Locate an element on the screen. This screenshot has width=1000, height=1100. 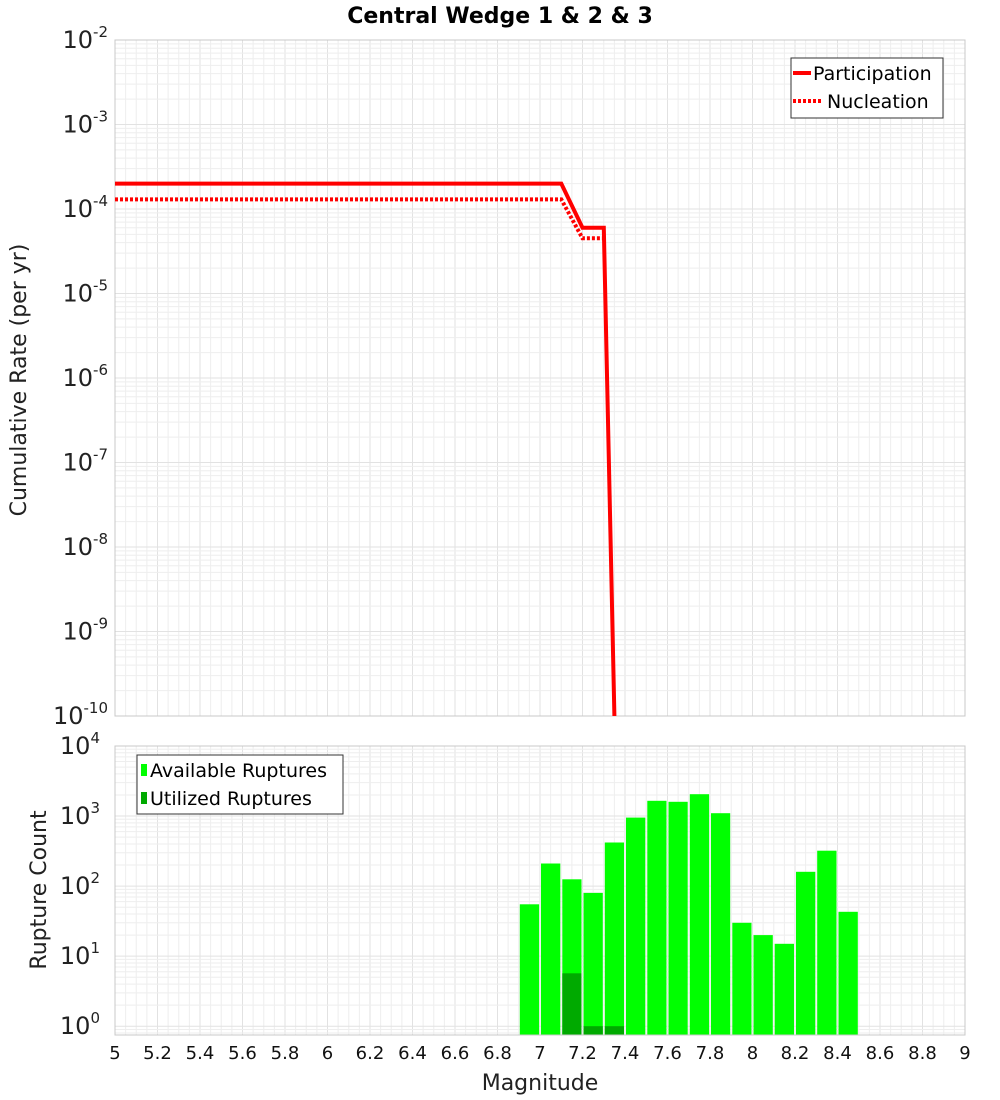
x-tick-label: 6.2 is located at coordinates (370, 1053).